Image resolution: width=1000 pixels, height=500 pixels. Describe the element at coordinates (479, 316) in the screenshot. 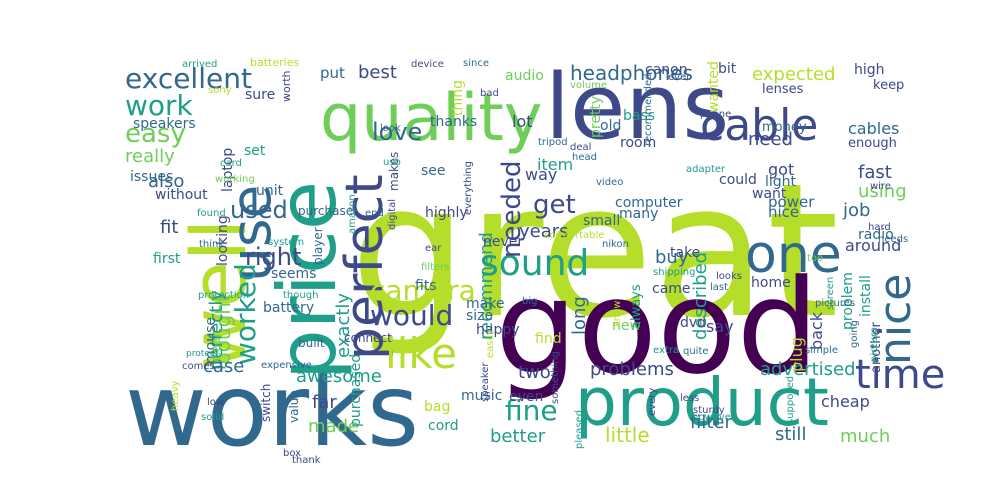

I see `cloud-word: size` at that location.